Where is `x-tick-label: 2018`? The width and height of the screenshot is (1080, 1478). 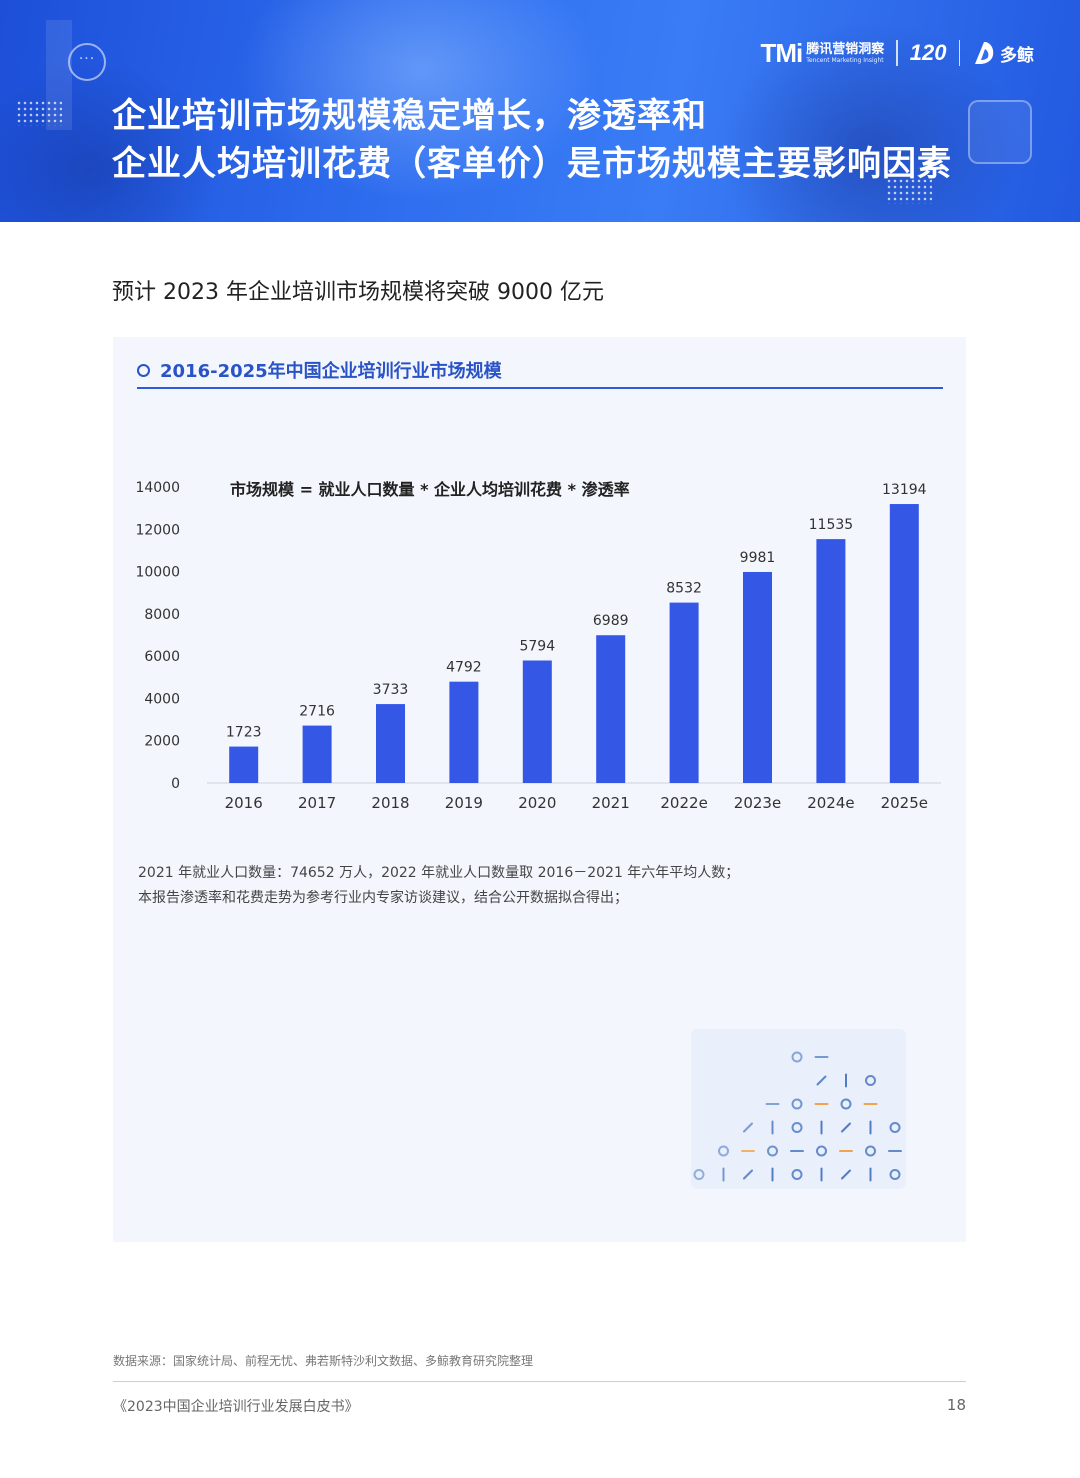
x-tick-label: 2018 is located at coordinates (390, 803).